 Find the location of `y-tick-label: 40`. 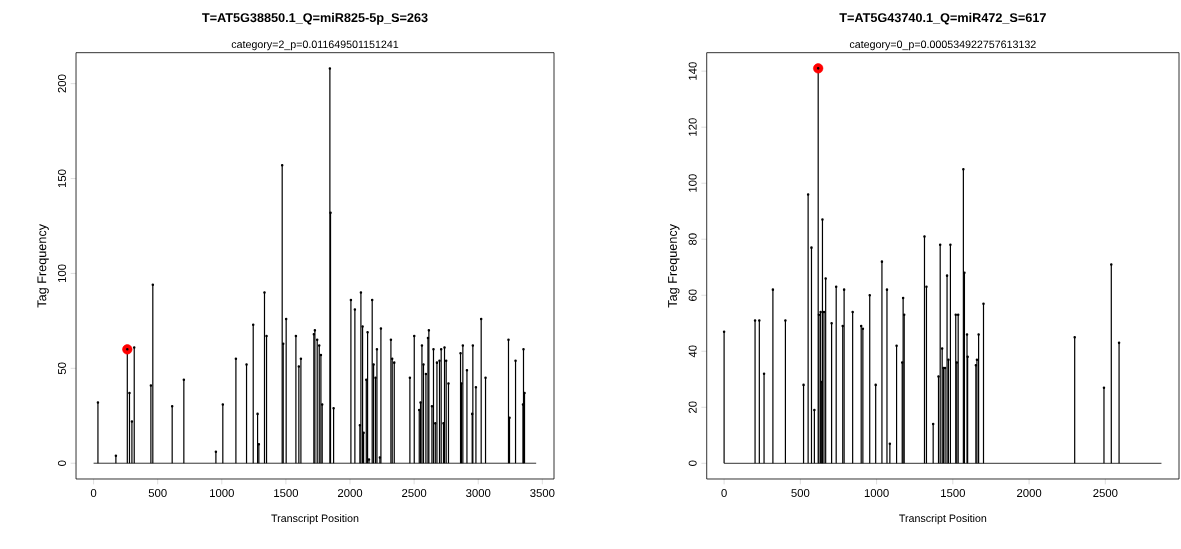

y-tick-label: 40 is located at coordinates (692, 351).